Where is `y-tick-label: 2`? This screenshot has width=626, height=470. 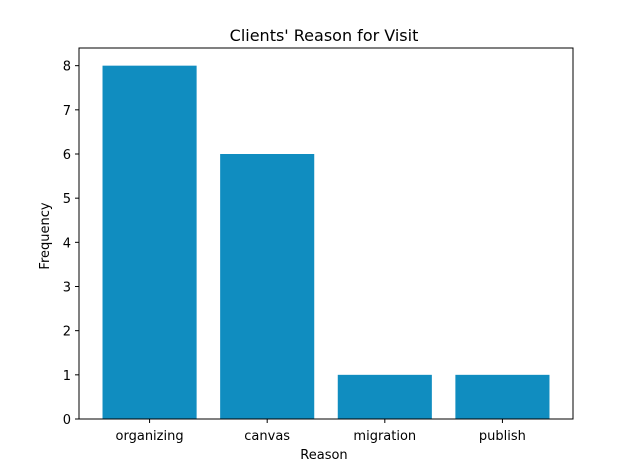
y-tick-label: 2 is located at coordinates (67, 332).